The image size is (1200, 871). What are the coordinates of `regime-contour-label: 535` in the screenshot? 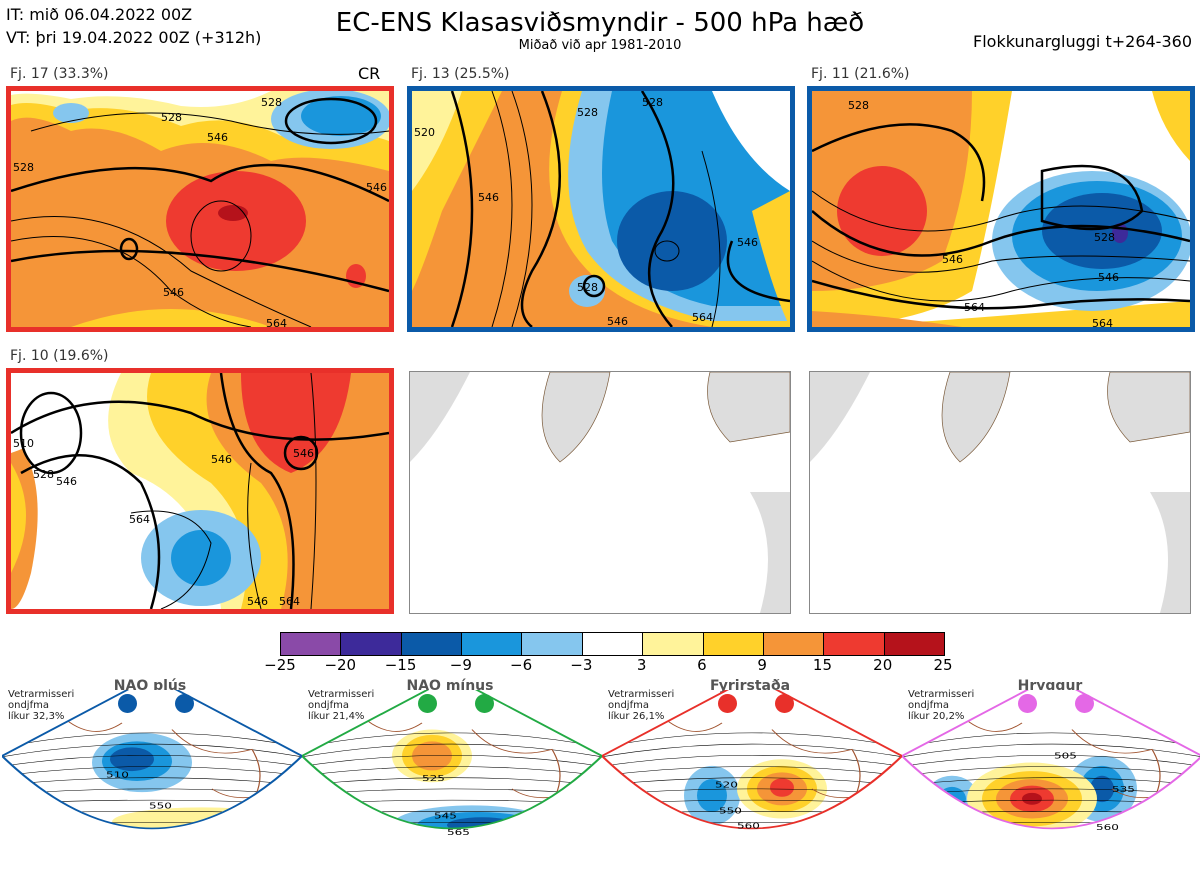 It's located at (1123, 790).